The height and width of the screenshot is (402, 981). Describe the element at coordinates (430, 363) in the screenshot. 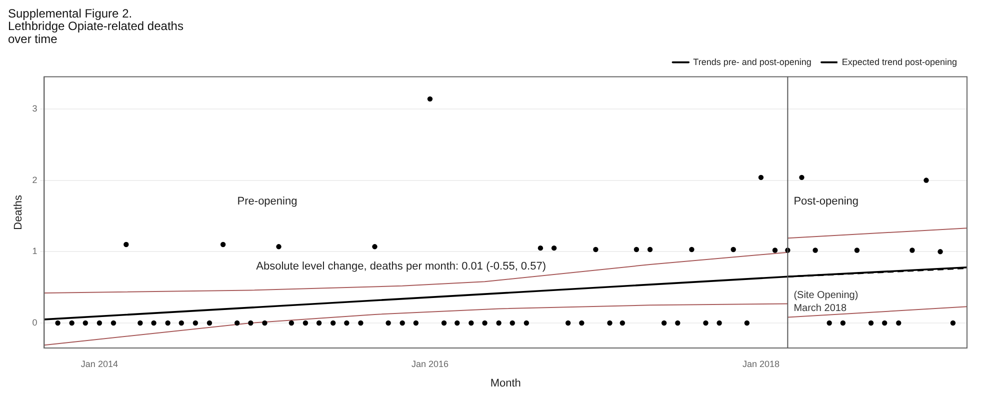

I see `x-tick-label: Jan 2016` at that location.